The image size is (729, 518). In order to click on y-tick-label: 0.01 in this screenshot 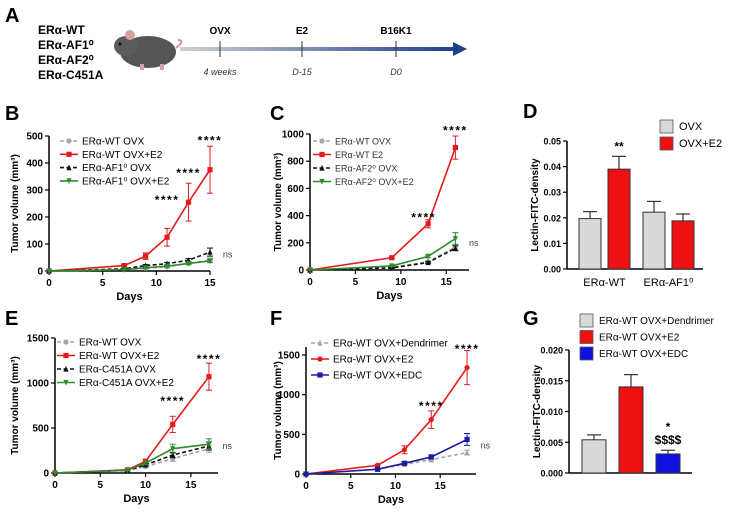, I will do `click(552, 244)`.